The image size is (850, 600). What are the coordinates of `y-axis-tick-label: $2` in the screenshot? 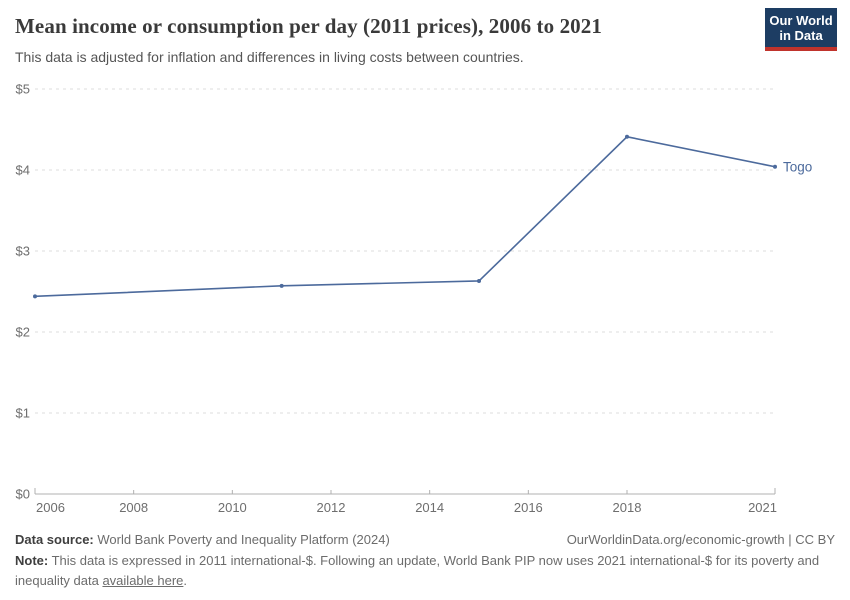 It's located at (23, 332).